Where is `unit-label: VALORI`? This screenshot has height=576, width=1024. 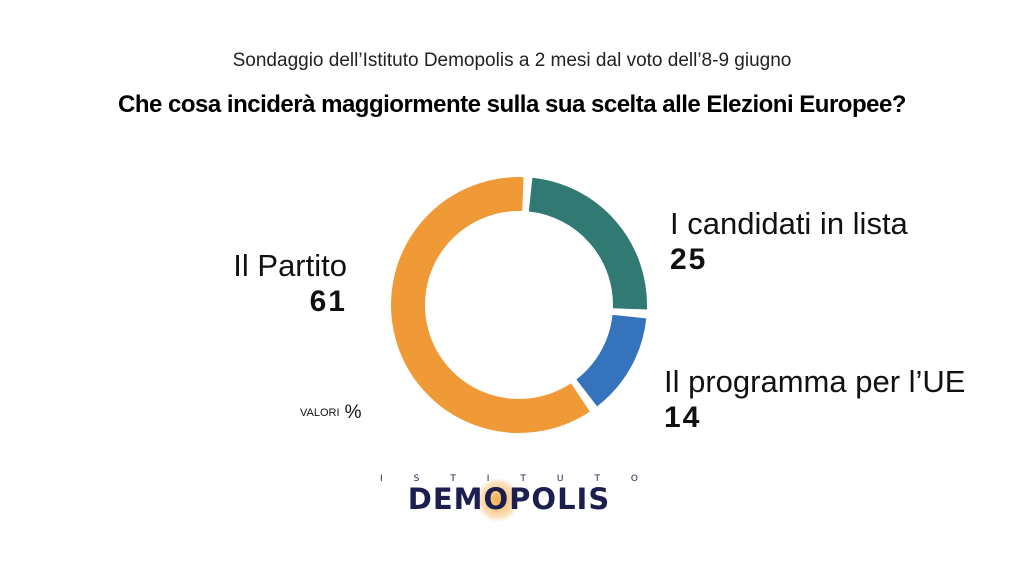 unit-label: VALORI is located at coordinates (320, 413).